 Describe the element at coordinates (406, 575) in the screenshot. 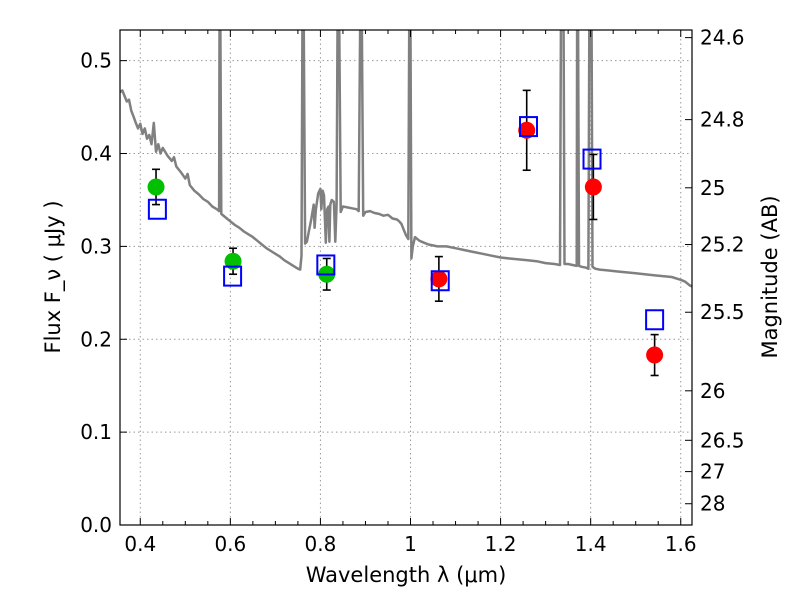

I see `x-axis-label: Wavelength λ (μm)` at that location.